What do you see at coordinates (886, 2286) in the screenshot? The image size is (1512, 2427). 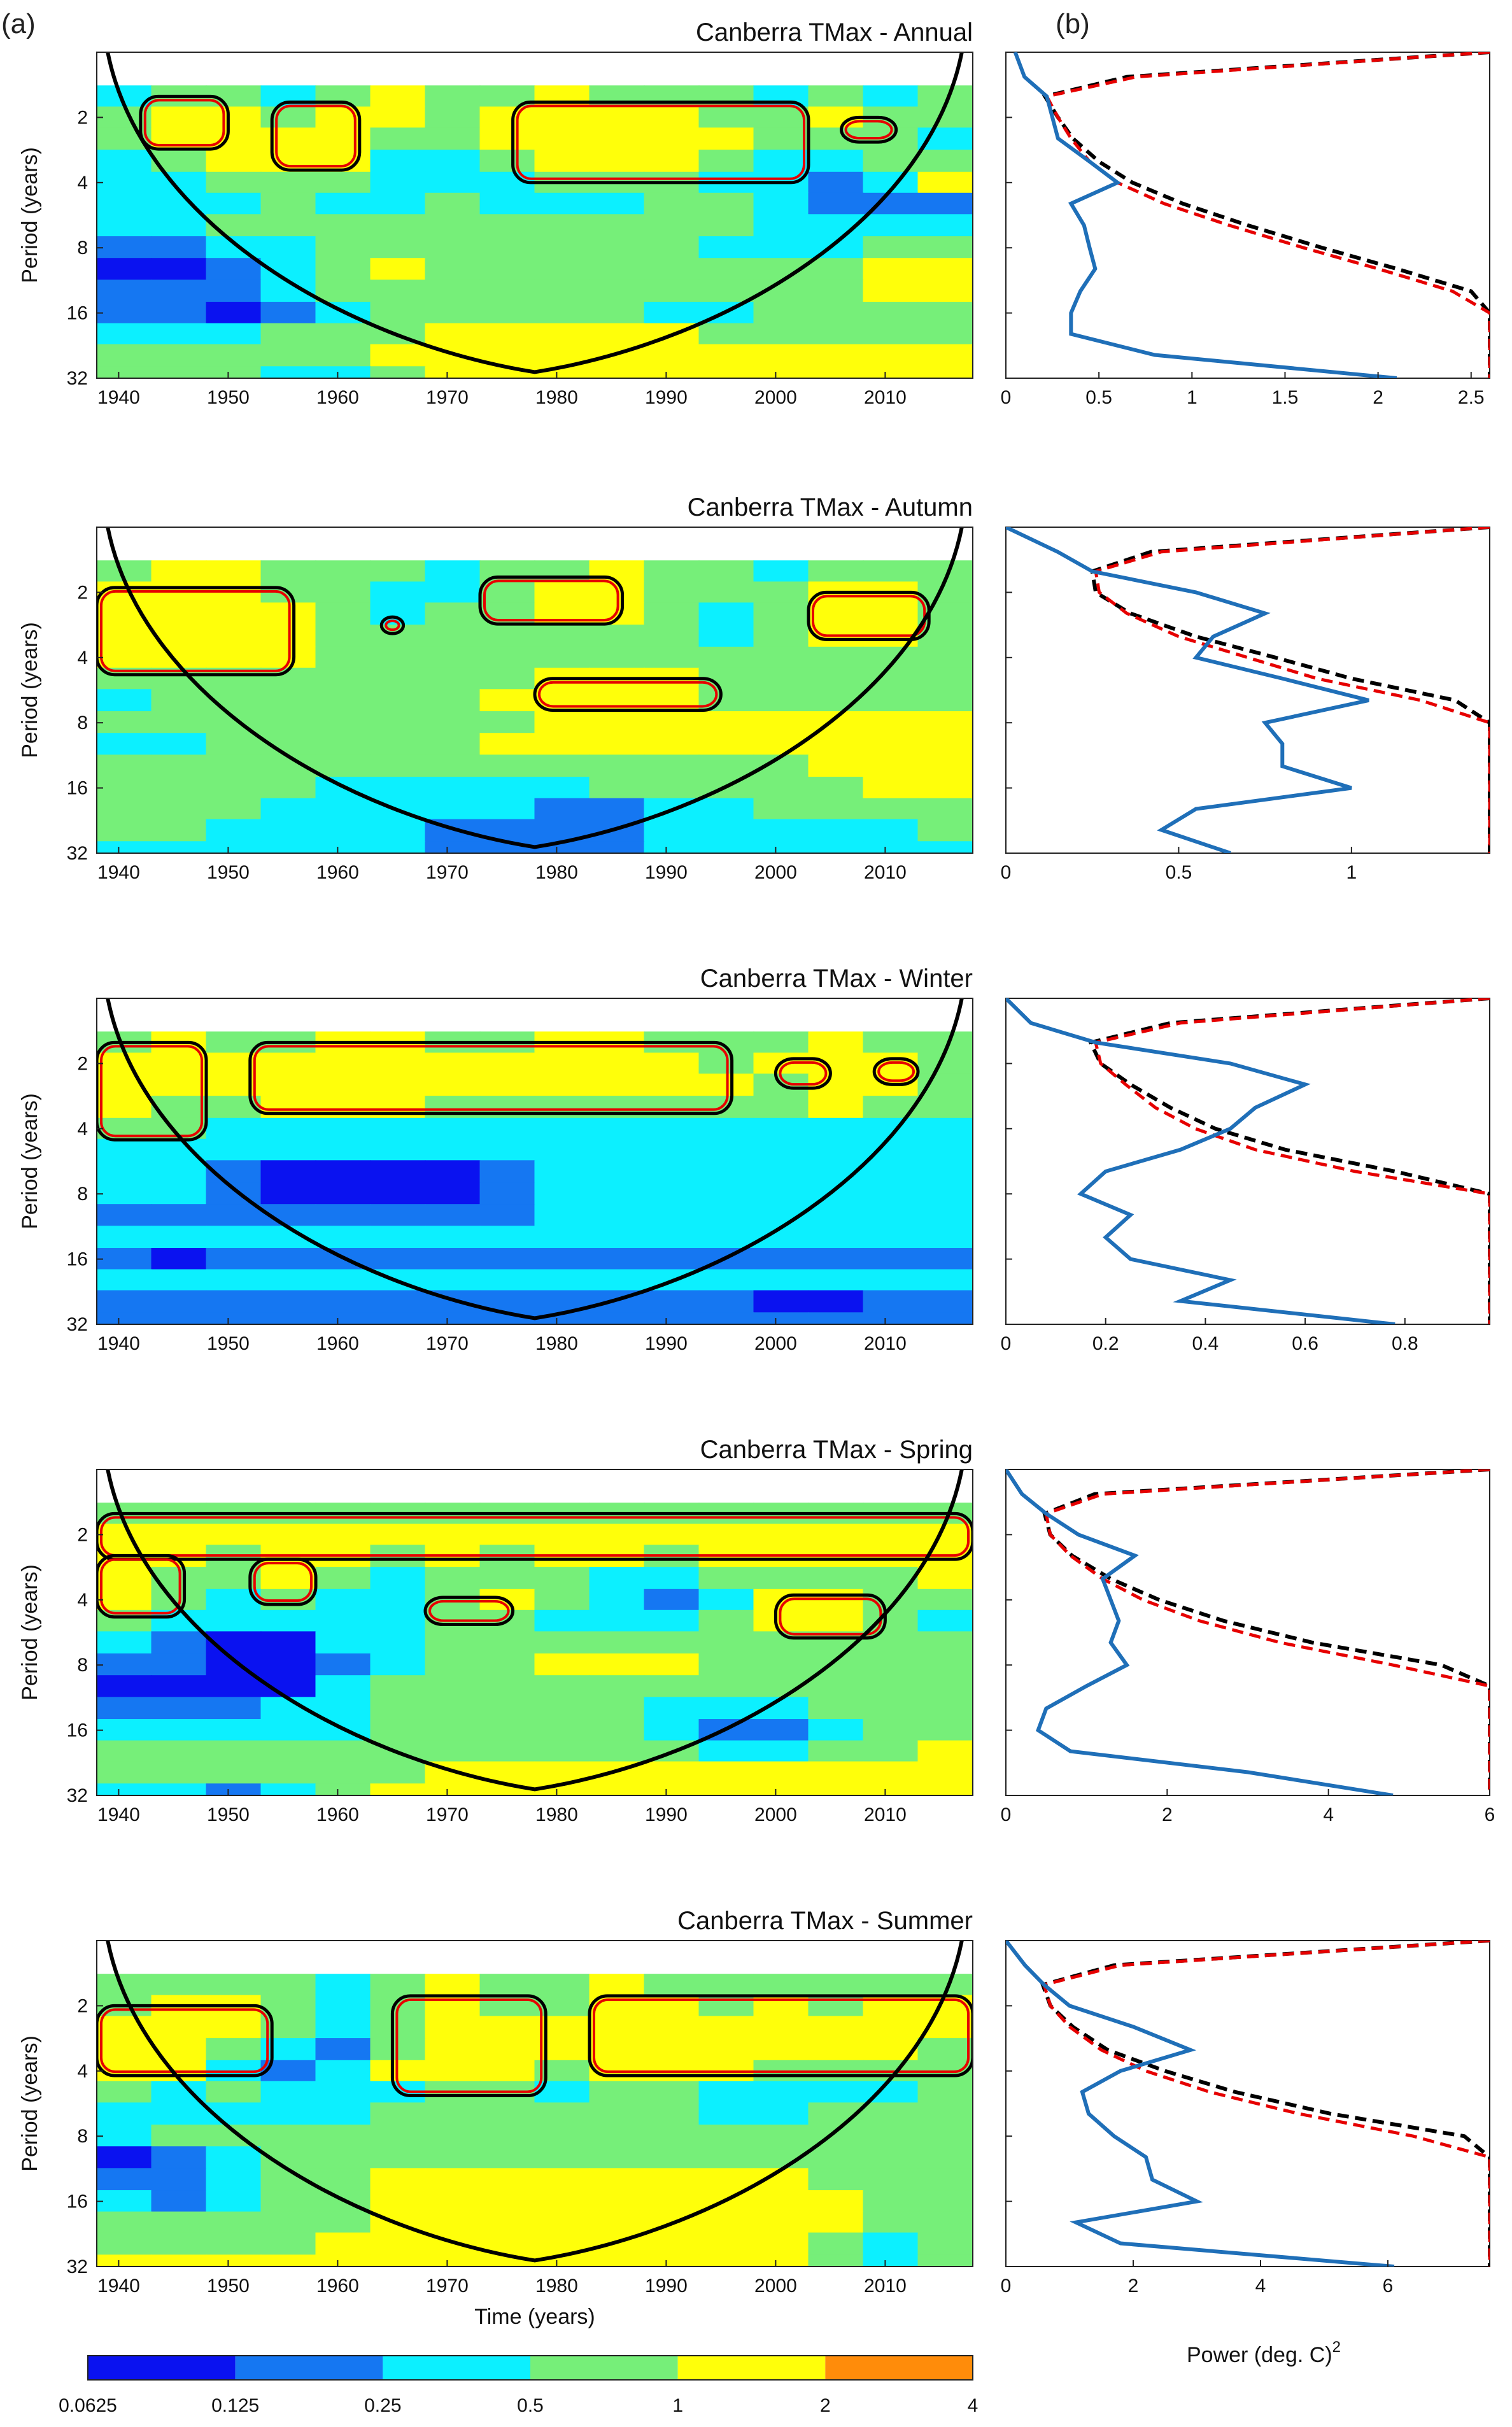 I see `x-tick-label: 2010` at bounding box center [886, 2286].